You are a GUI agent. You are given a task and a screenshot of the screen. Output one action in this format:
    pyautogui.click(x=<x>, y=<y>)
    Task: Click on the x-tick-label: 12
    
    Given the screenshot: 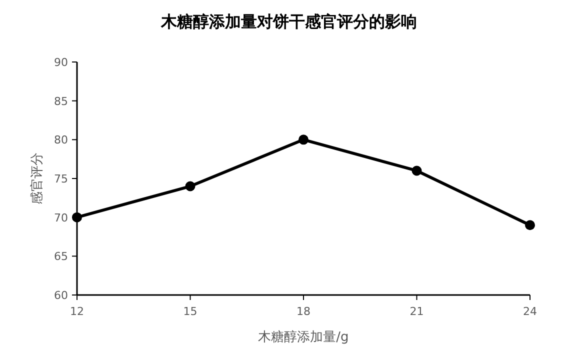 What is the action you would take?
    pyautogui.click(x=77, y=311)
    